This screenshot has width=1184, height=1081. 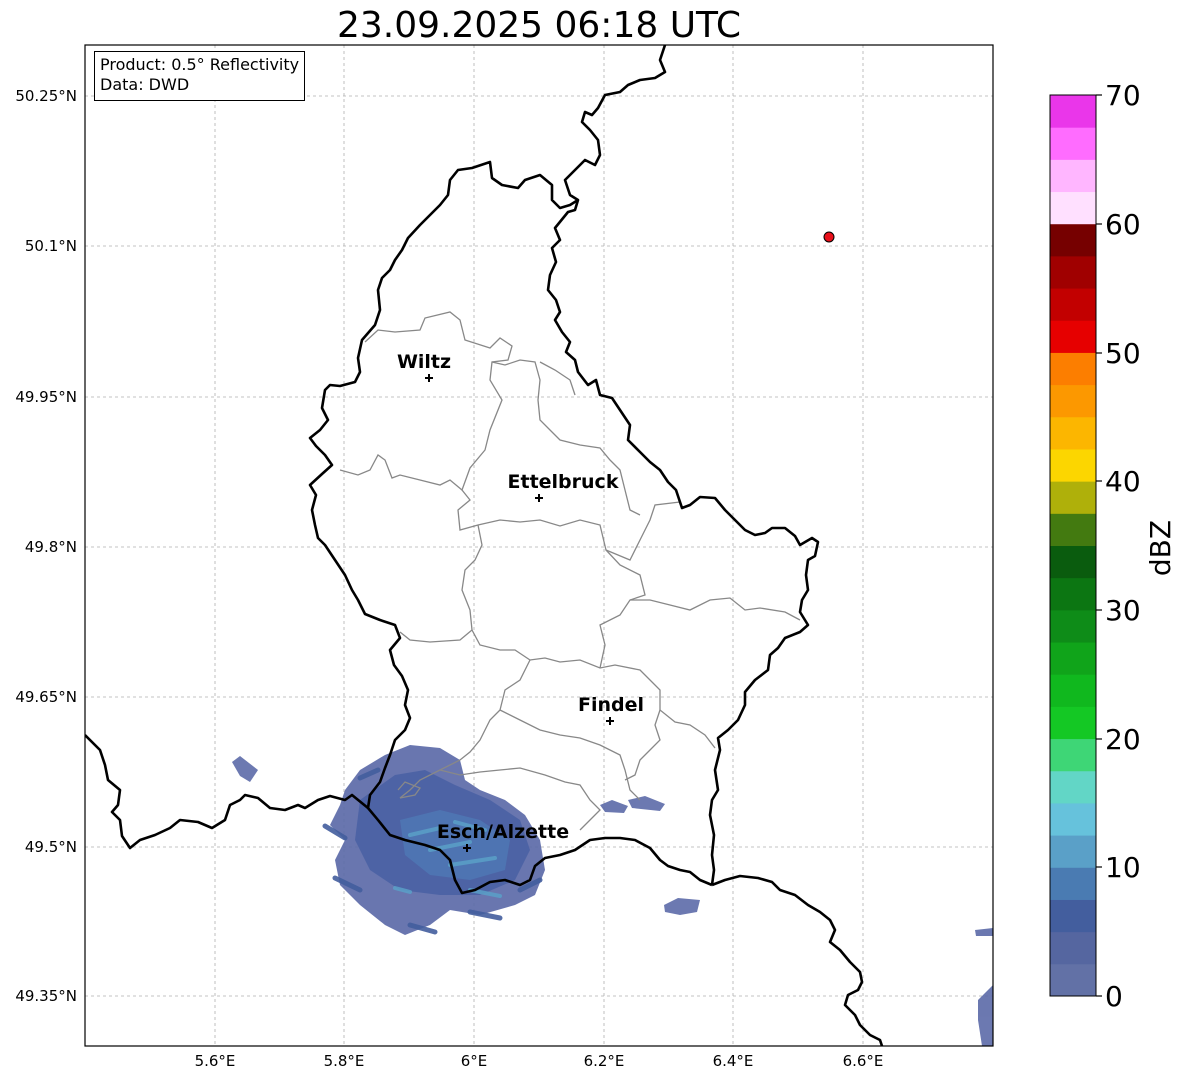 I want to click on lat-tick-label: 49.35°N, so click(x=46, y=996).